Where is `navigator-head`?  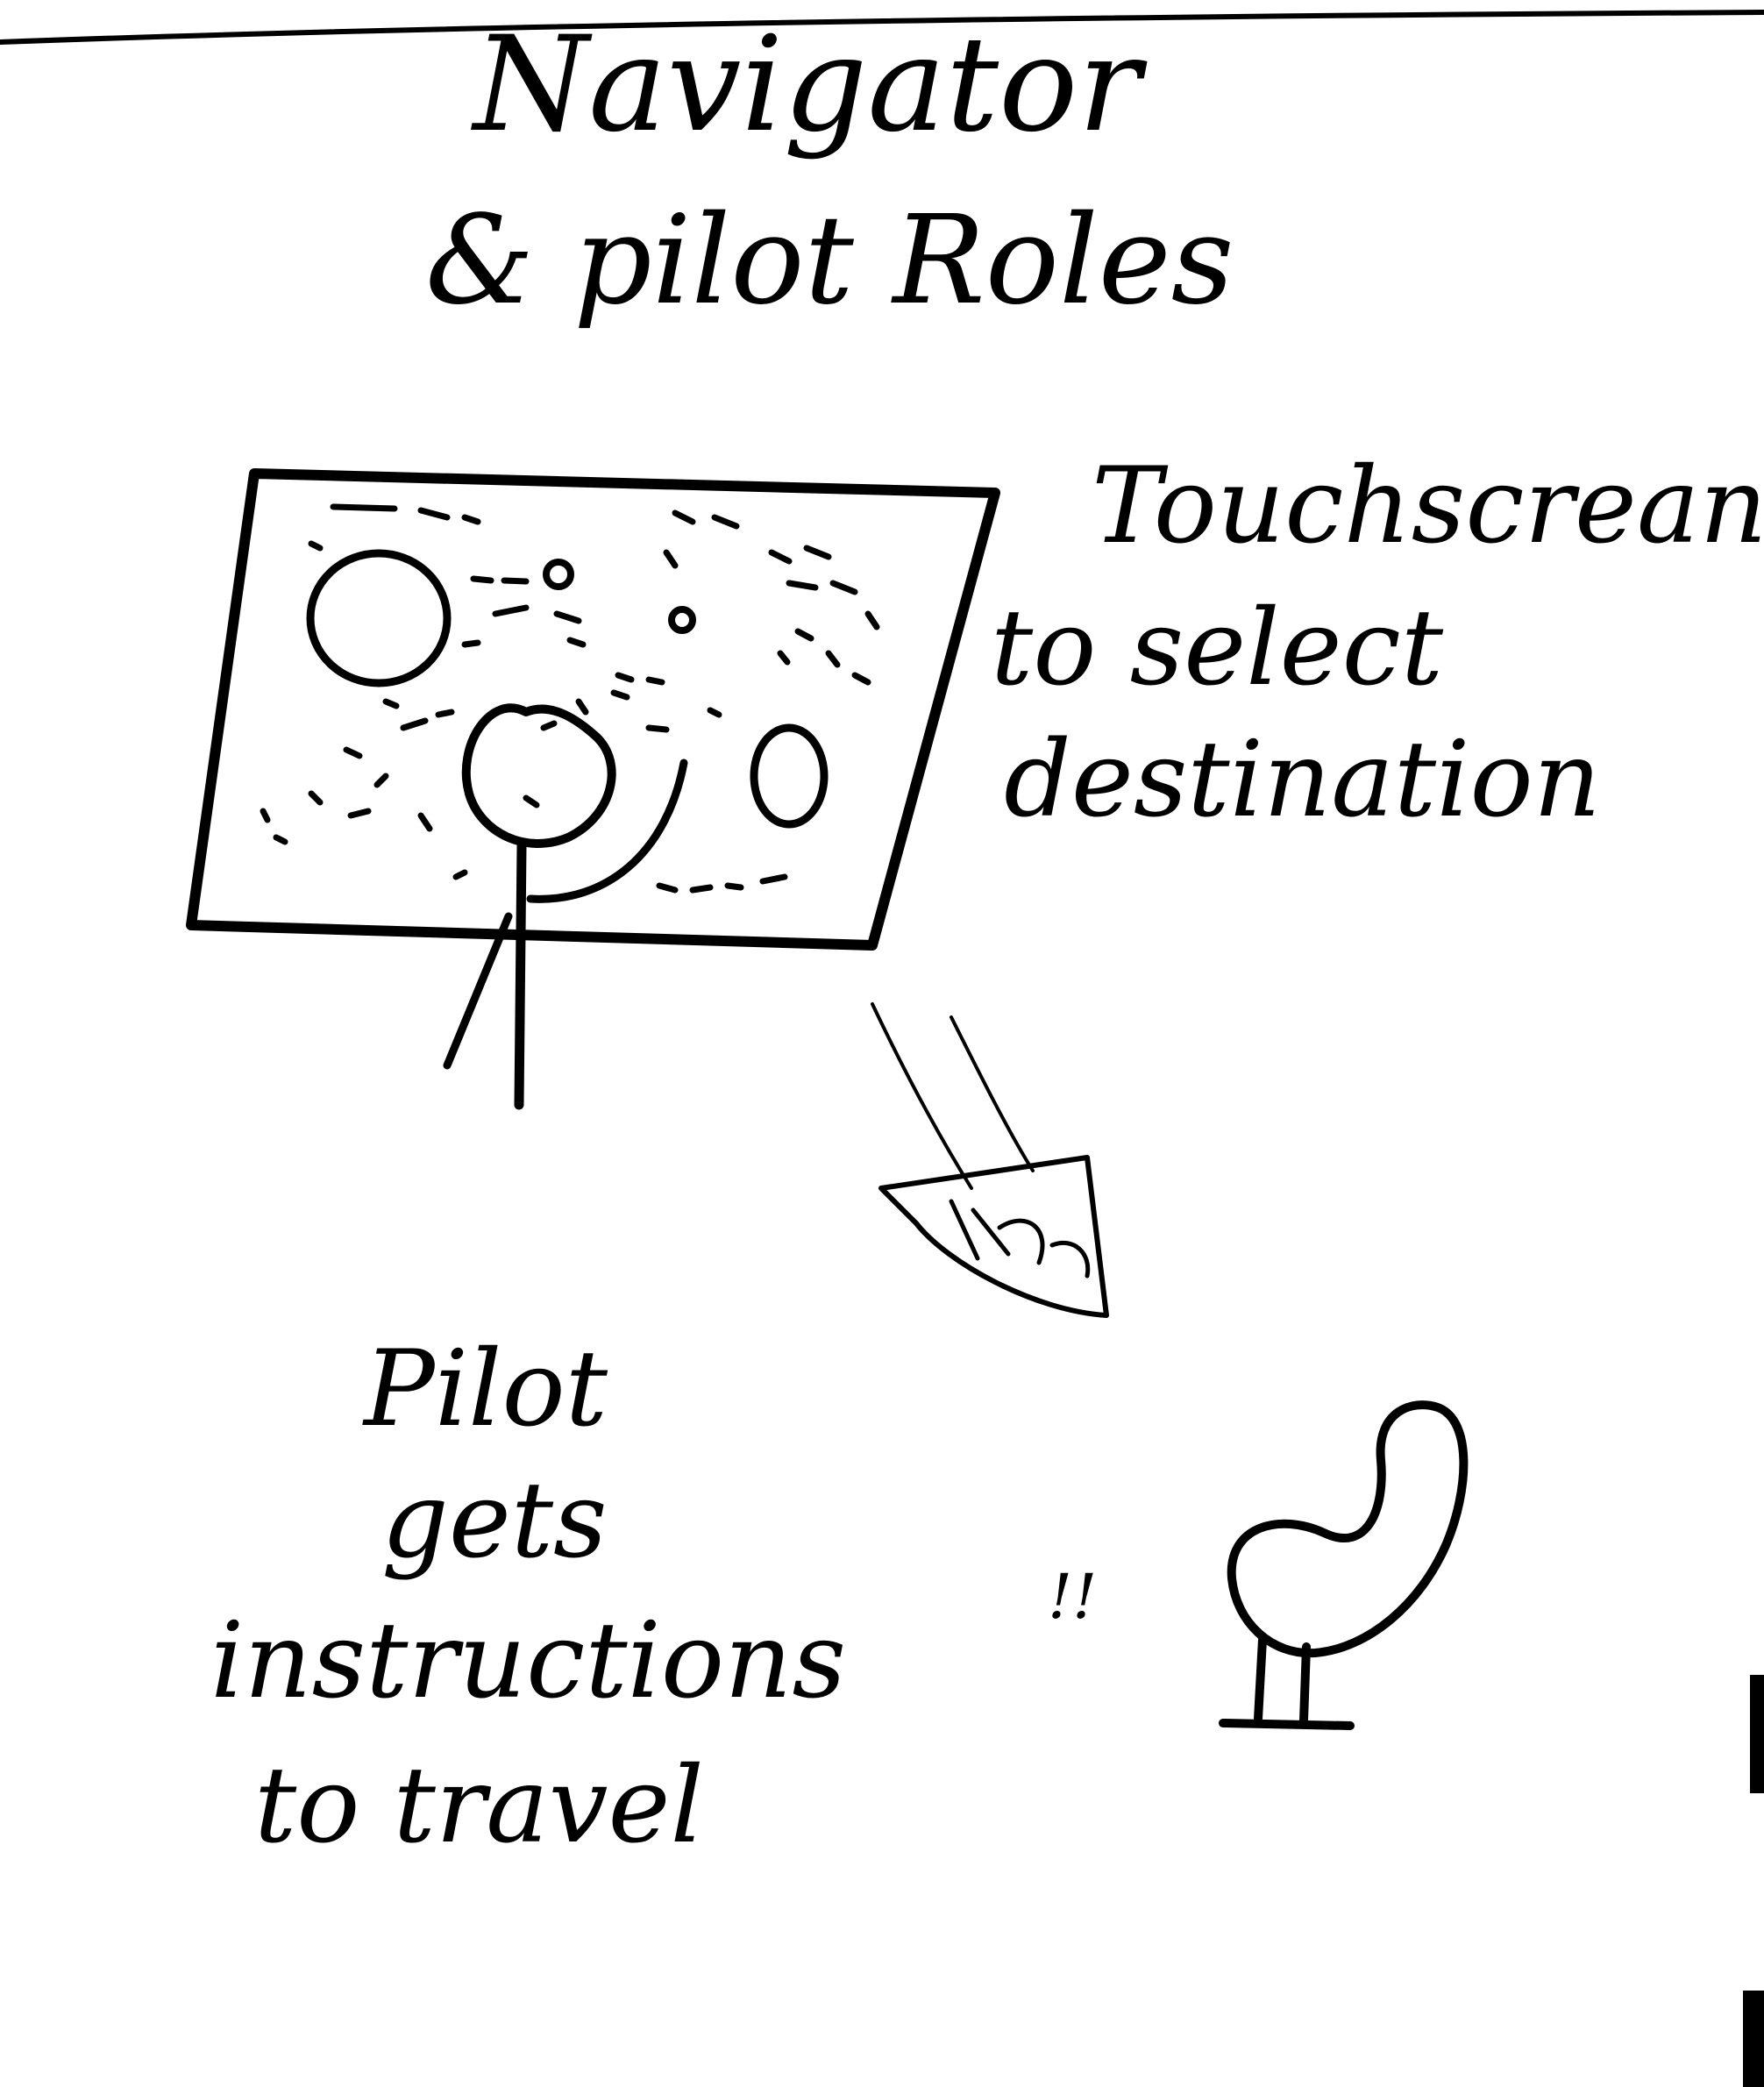
navigator-head is located at coordinates (538, 775).